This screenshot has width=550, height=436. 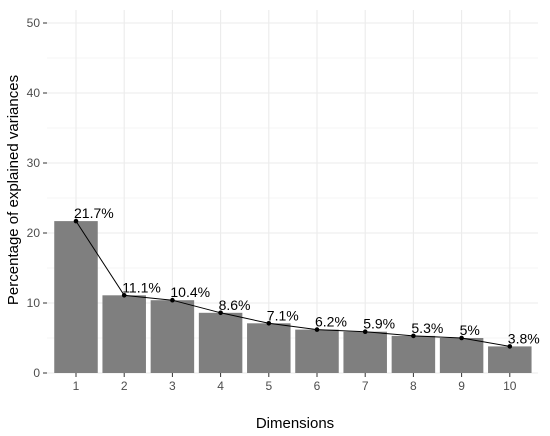 What do you see at coordinates (34, 93) in the screenshot?
I see `y-tick-label: 40` at bounding box center [34, 93].